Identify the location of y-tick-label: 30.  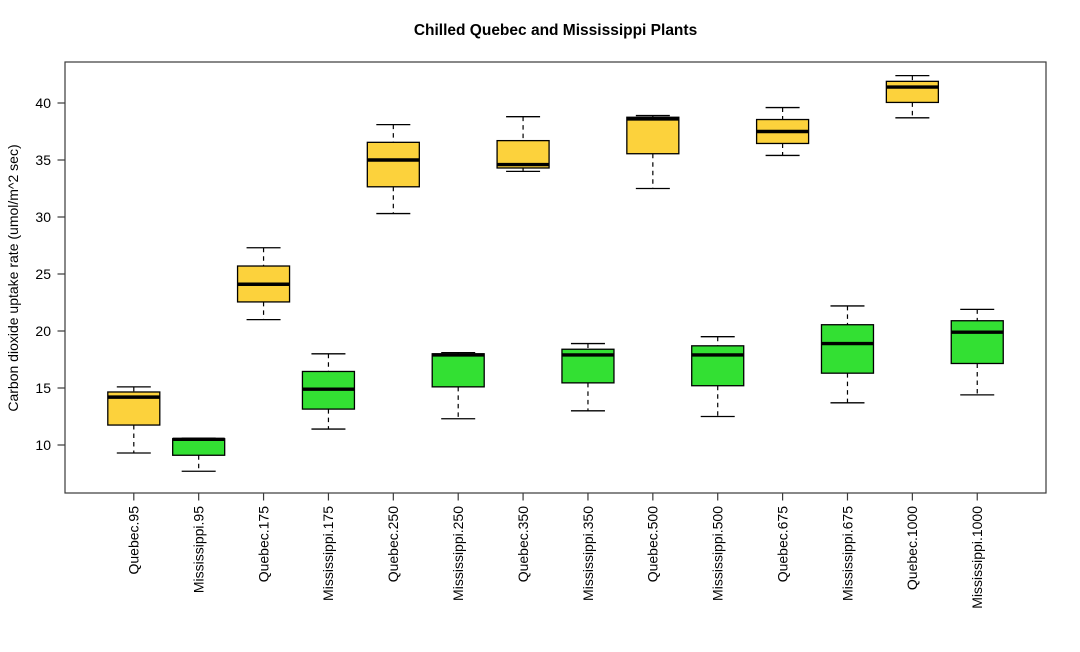
(43, 217).